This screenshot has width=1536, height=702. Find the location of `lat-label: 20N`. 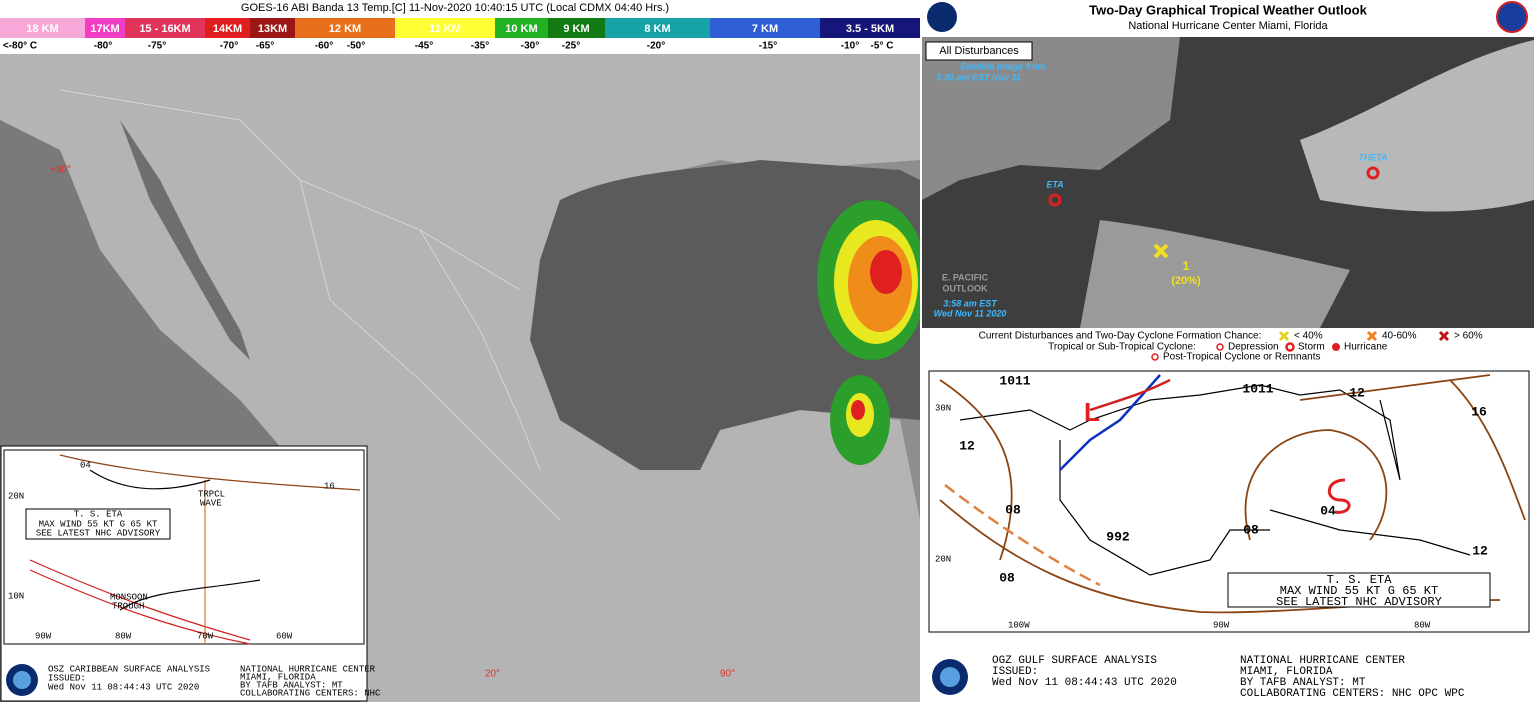

lat-label: 20N is located at coordinates (943, 559).